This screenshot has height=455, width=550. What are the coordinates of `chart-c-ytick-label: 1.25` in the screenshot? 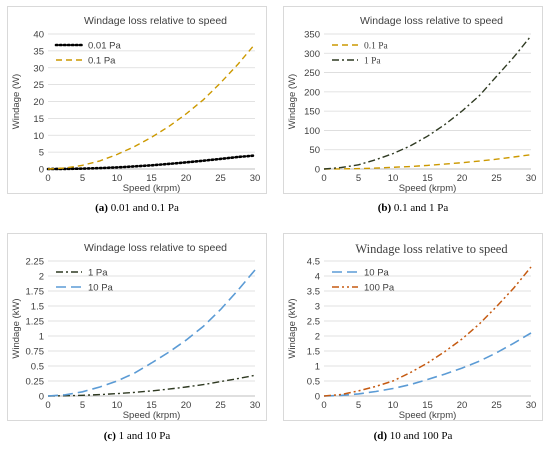 It's located at (35, 322).